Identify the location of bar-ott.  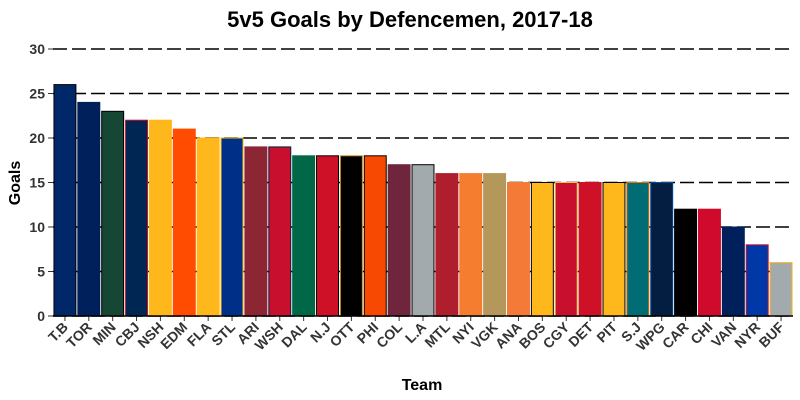
(351, 236).